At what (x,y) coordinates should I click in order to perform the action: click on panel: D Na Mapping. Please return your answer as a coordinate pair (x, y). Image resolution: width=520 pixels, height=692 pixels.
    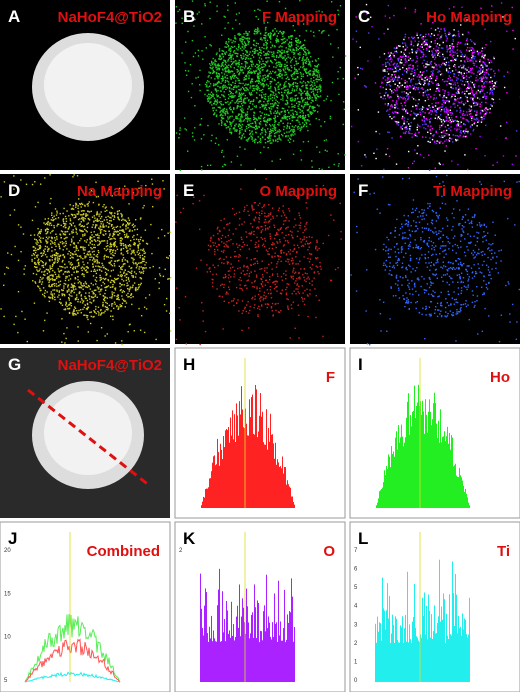
    Looking at the image, I should click on (86, 260).